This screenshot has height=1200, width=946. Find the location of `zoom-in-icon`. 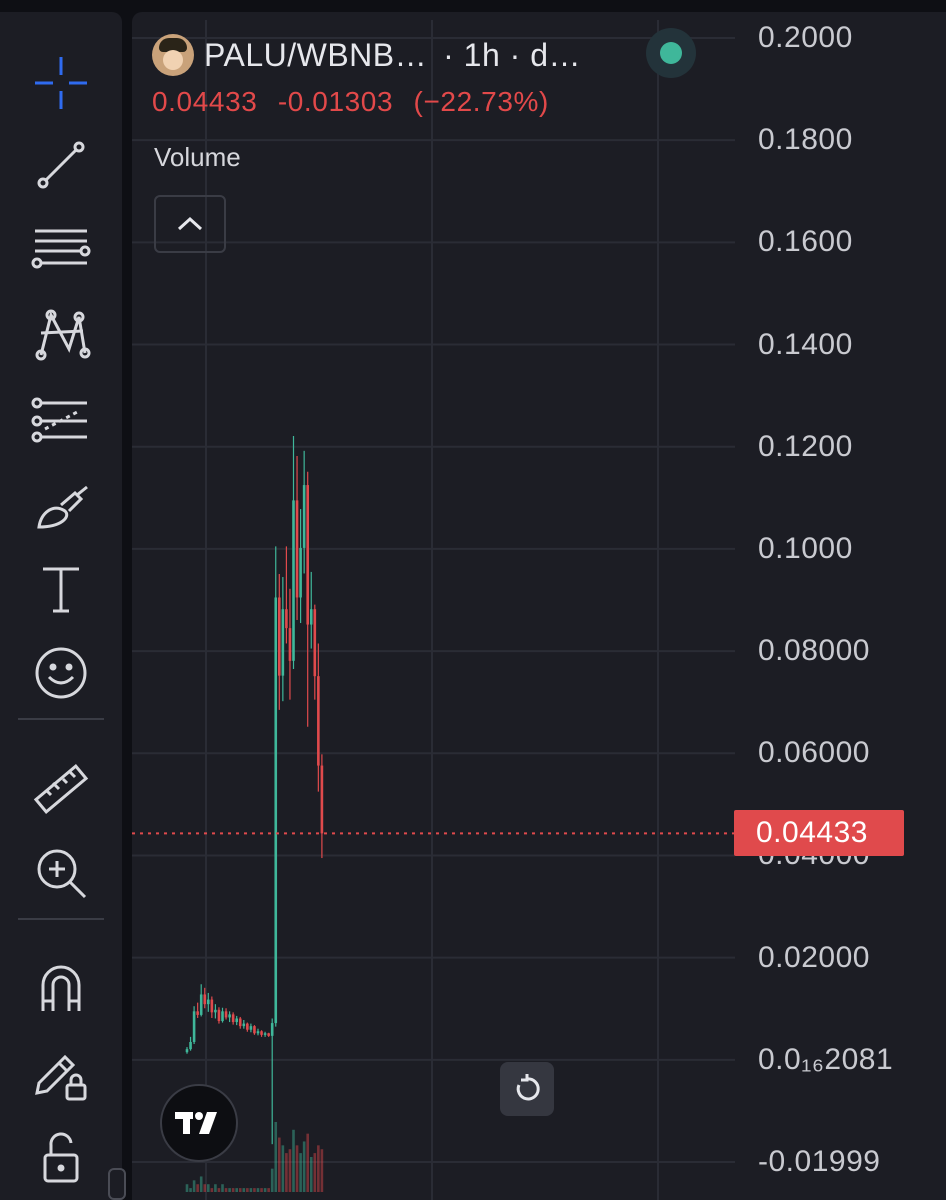

zoom-in-icon is located at coordinates (62, 874).